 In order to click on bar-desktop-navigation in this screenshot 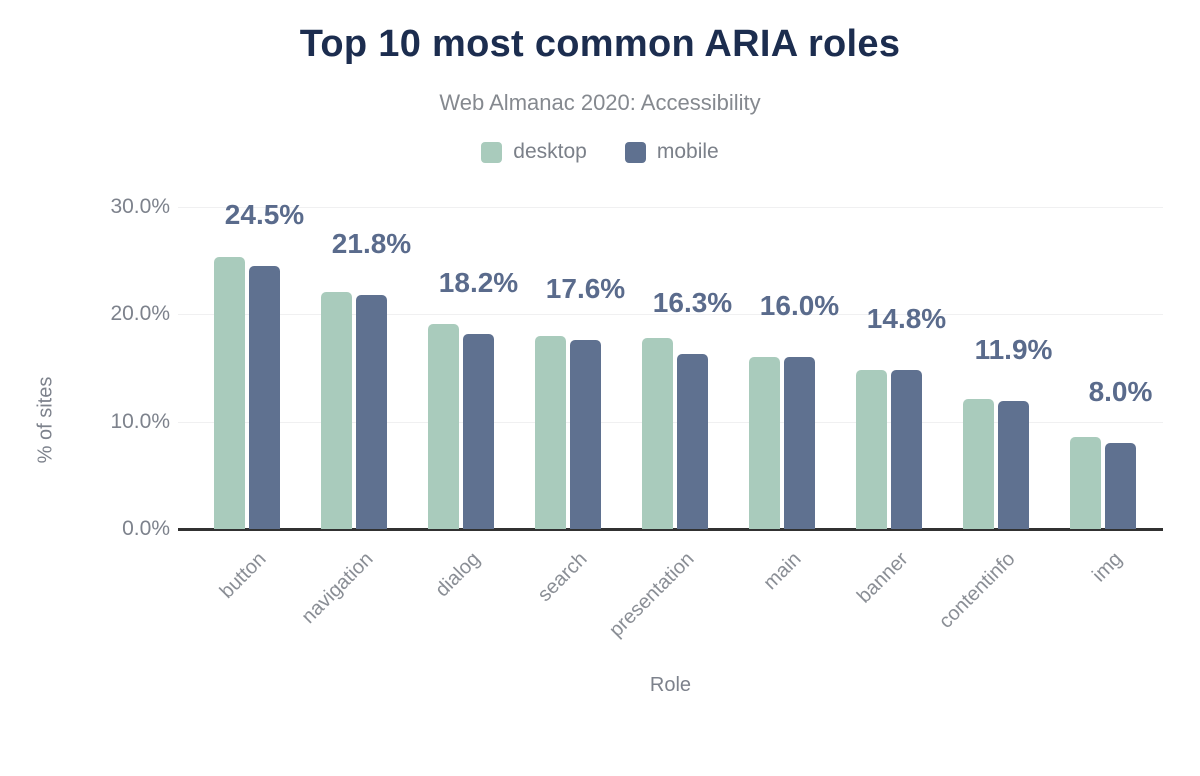, I will do `click(336, 410)`.